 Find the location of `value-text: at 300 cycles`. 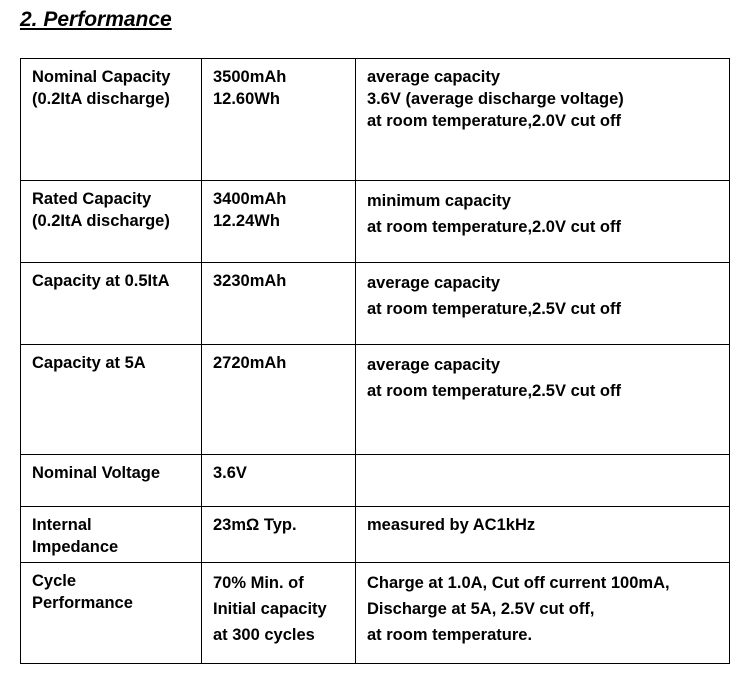

value-text: at 300 cycles is located at coordinates (264, 635).